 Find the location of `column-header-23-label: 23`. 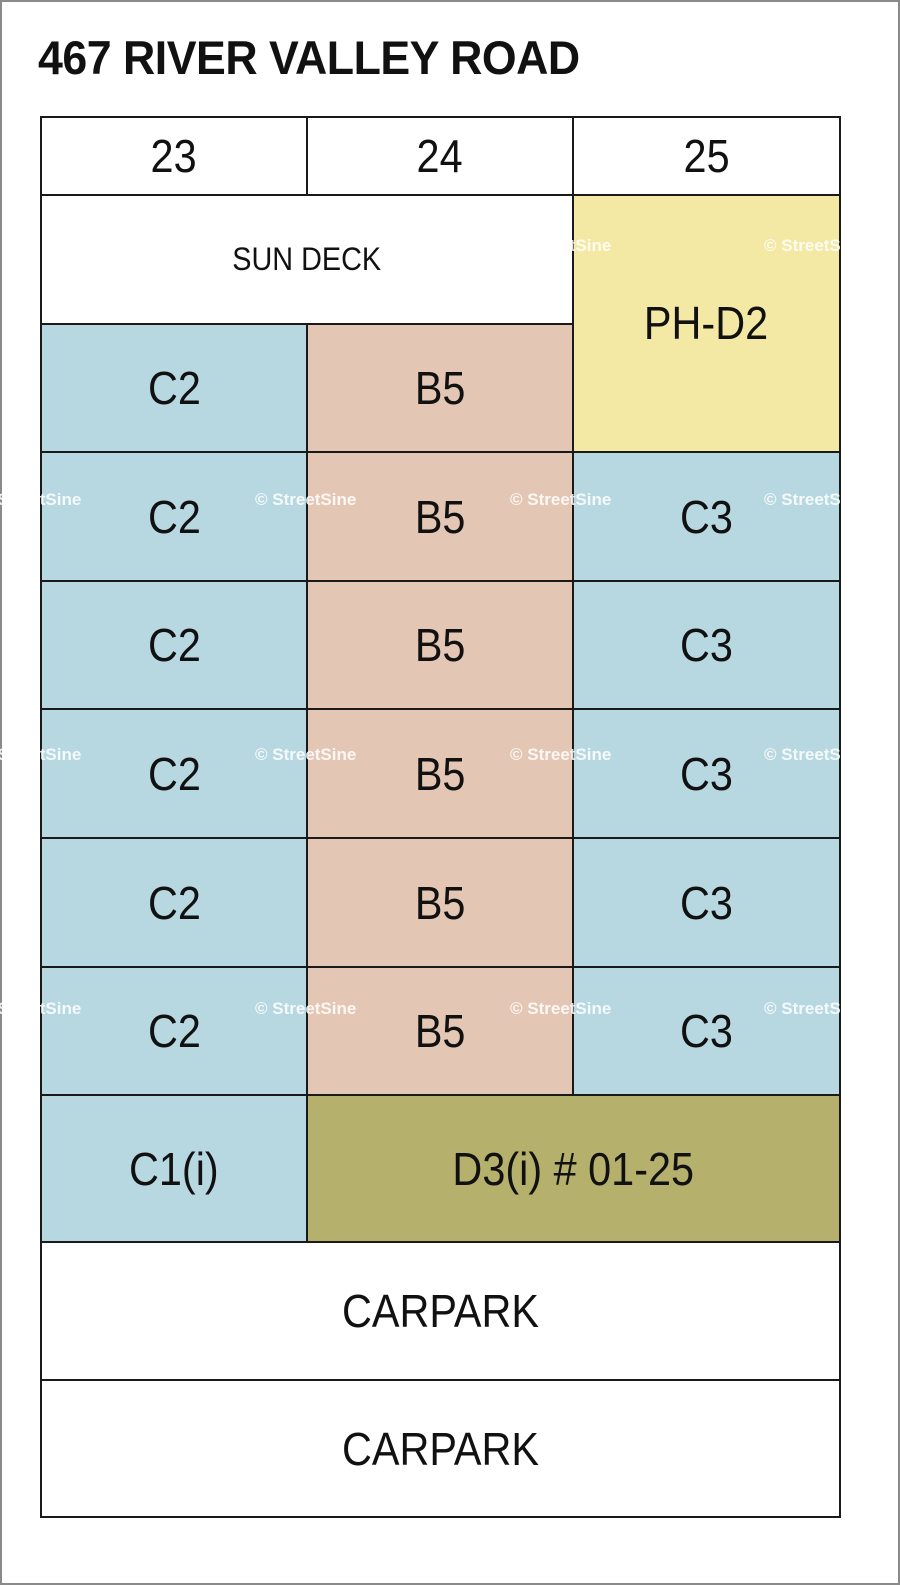

column-header-23-label: 23 is located at coordinates (174, 156).